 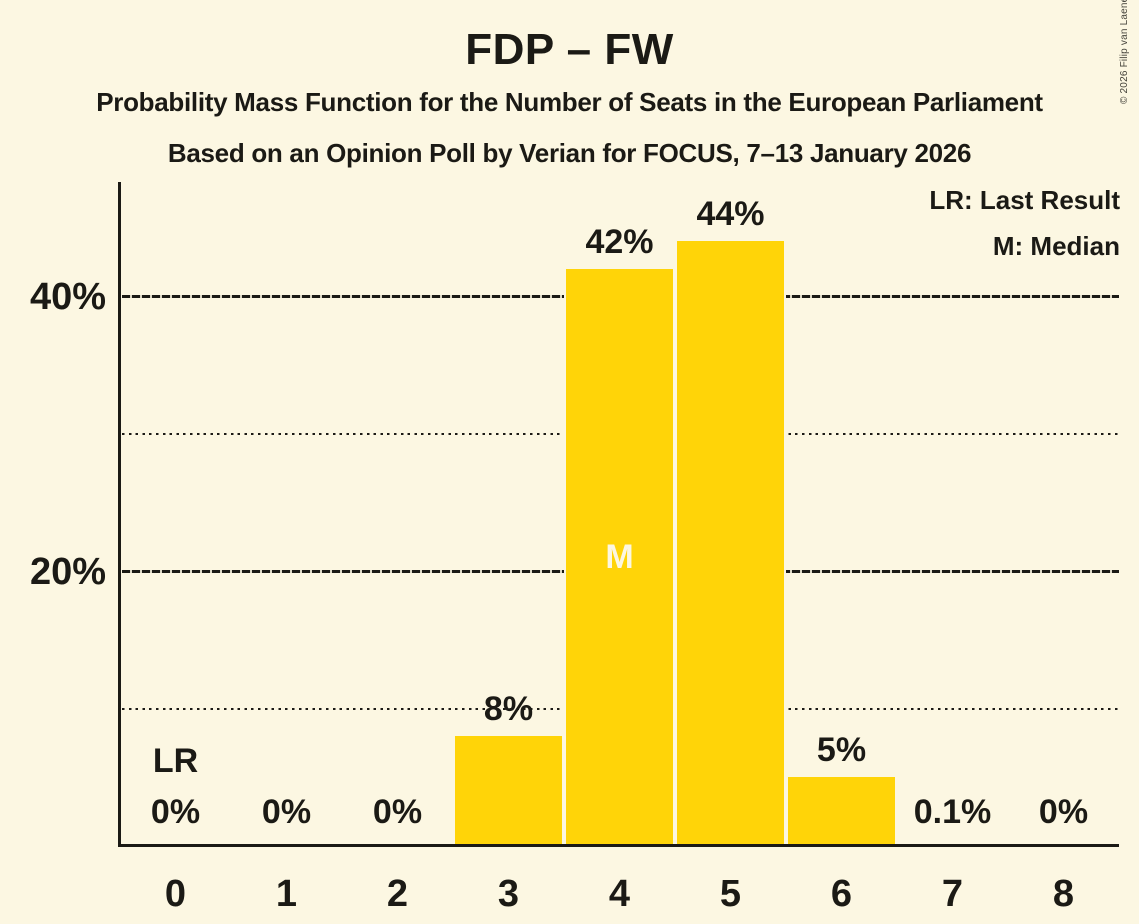 I want to click on copyright-notice: © 2026 Filip van Laenen, so click(x=1124, y=52).